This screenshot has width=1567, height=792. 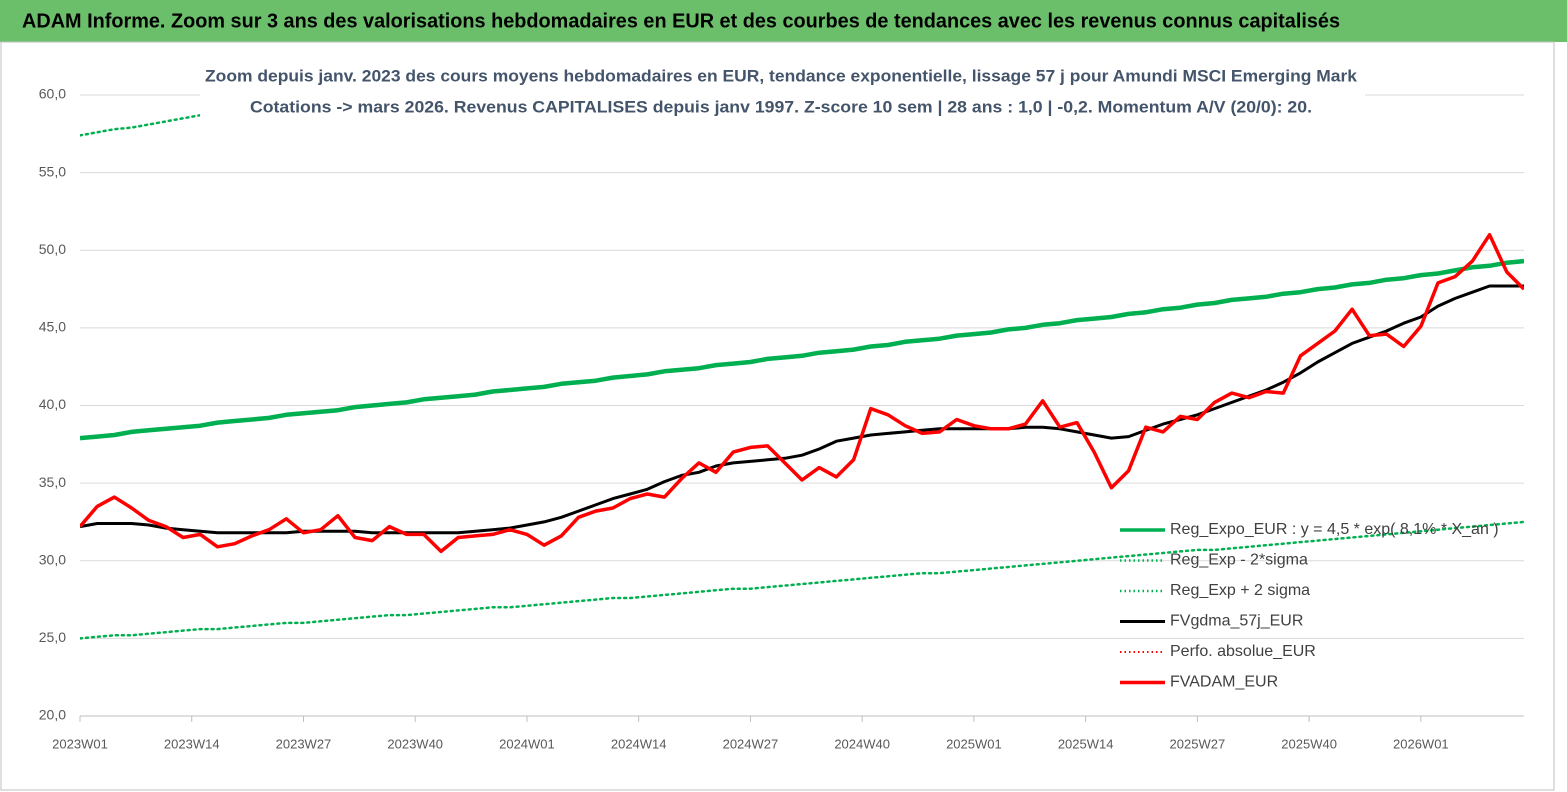 What do you see at coordinates (52, 249) in the screenshot?
I see `y-tick-label: 50,0` at bounding box center [52, 249].